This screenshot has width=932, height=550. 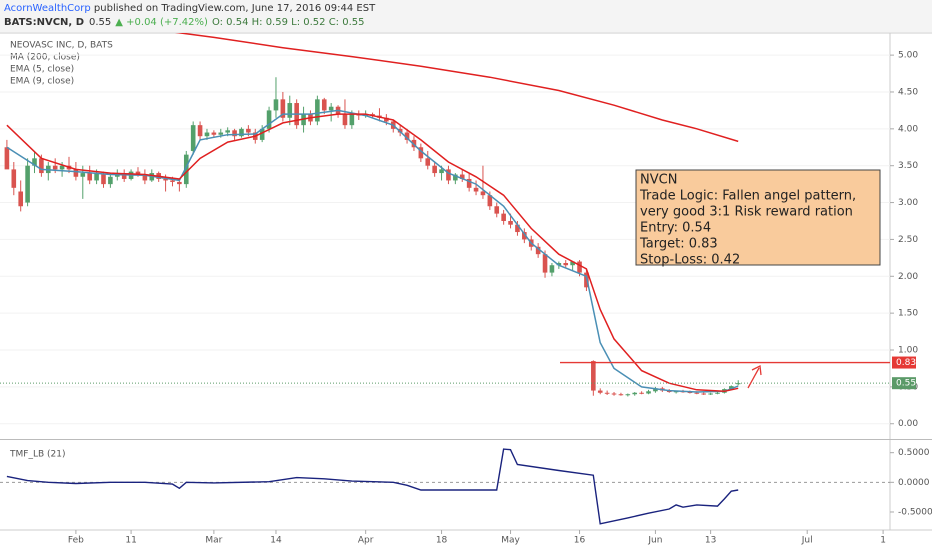 I want to click on chart-title: NEOVASC INC, D, BATS, so click(x=61, y=46).